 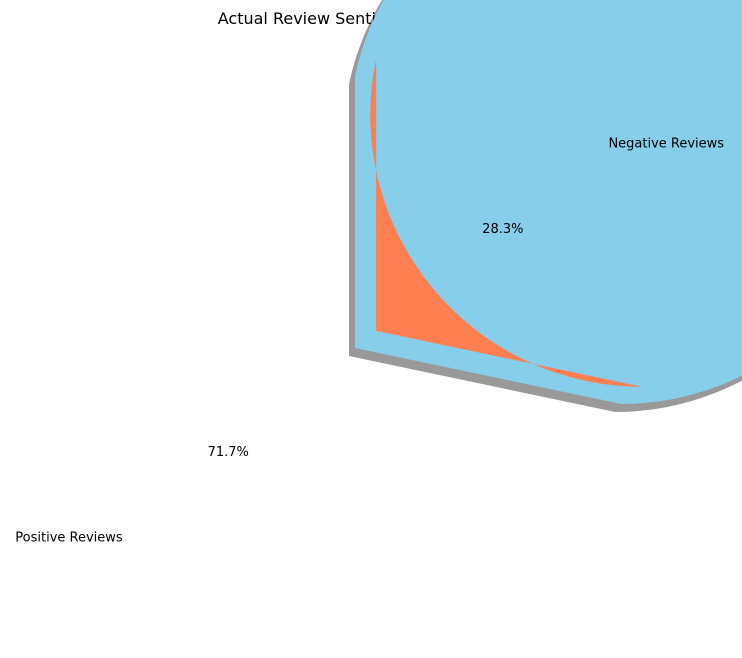 I want to click on slice-percentage-negative-reviews: 28.3%, so click(x=502, y=229).